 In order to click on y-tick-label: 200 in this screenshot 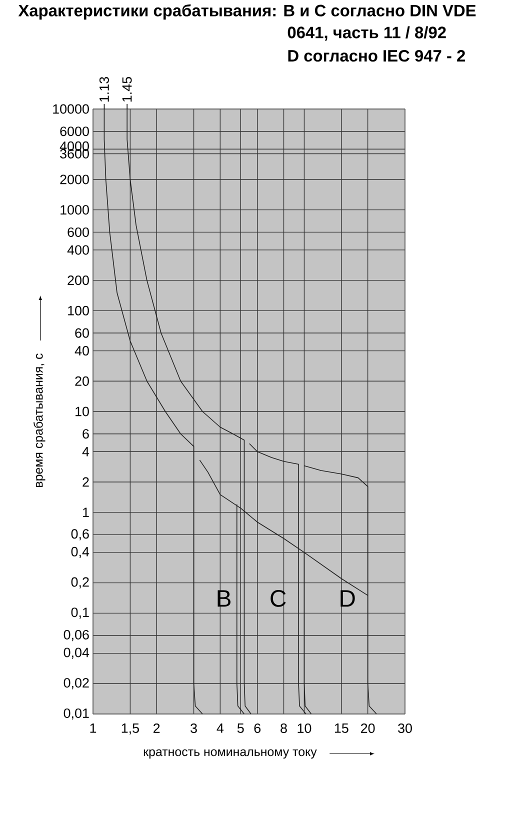, I will do `click(78, 281)`.